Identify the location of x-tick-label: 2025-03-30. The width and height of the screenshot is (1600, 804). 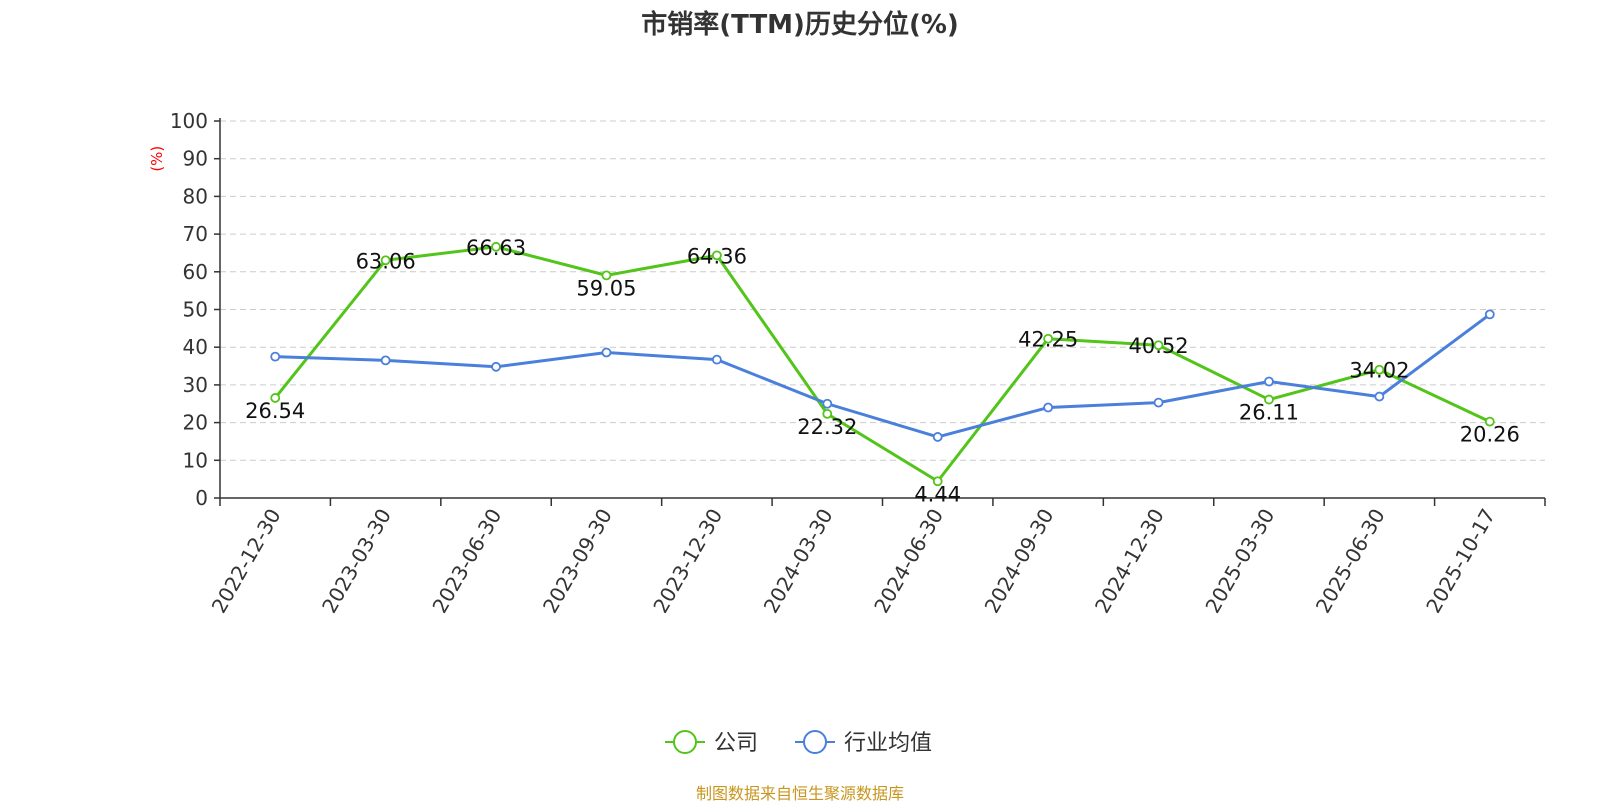
(1239, 561).